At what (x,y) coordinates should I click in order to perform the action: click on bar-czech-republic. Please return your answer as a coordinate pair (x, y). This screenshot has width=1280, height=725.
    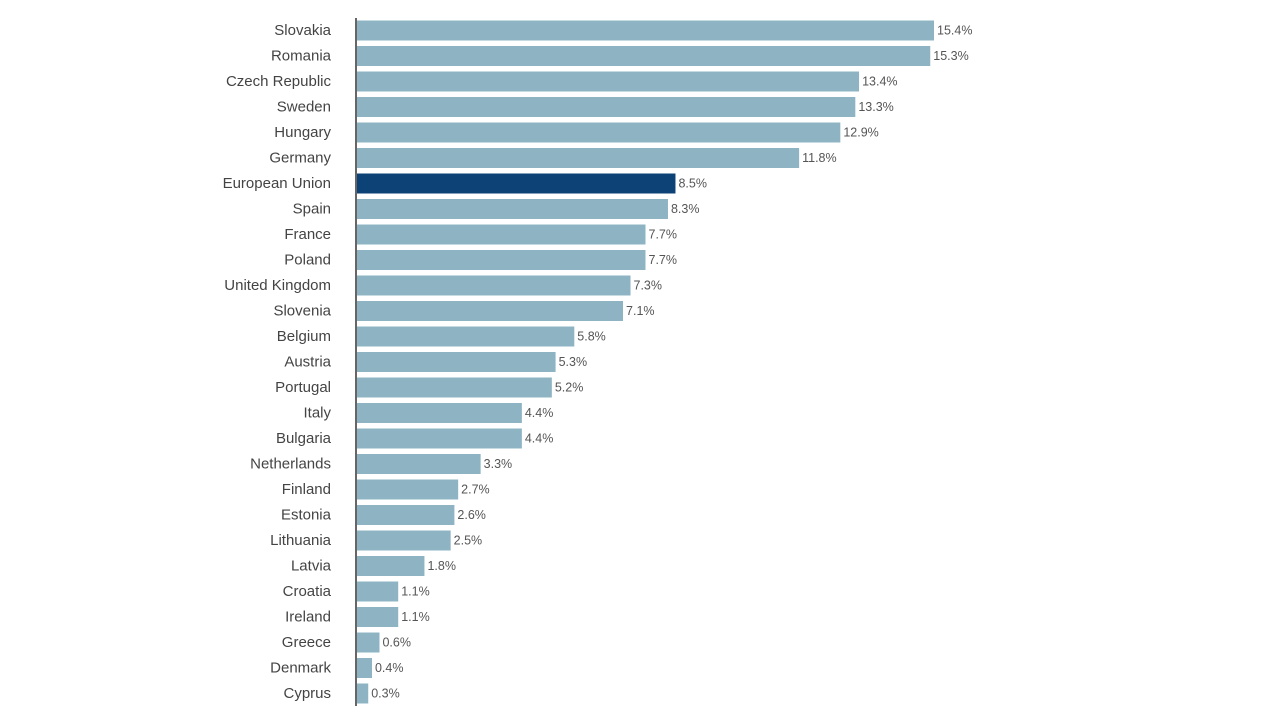
    Looking at the image, I should click on (608, 81).